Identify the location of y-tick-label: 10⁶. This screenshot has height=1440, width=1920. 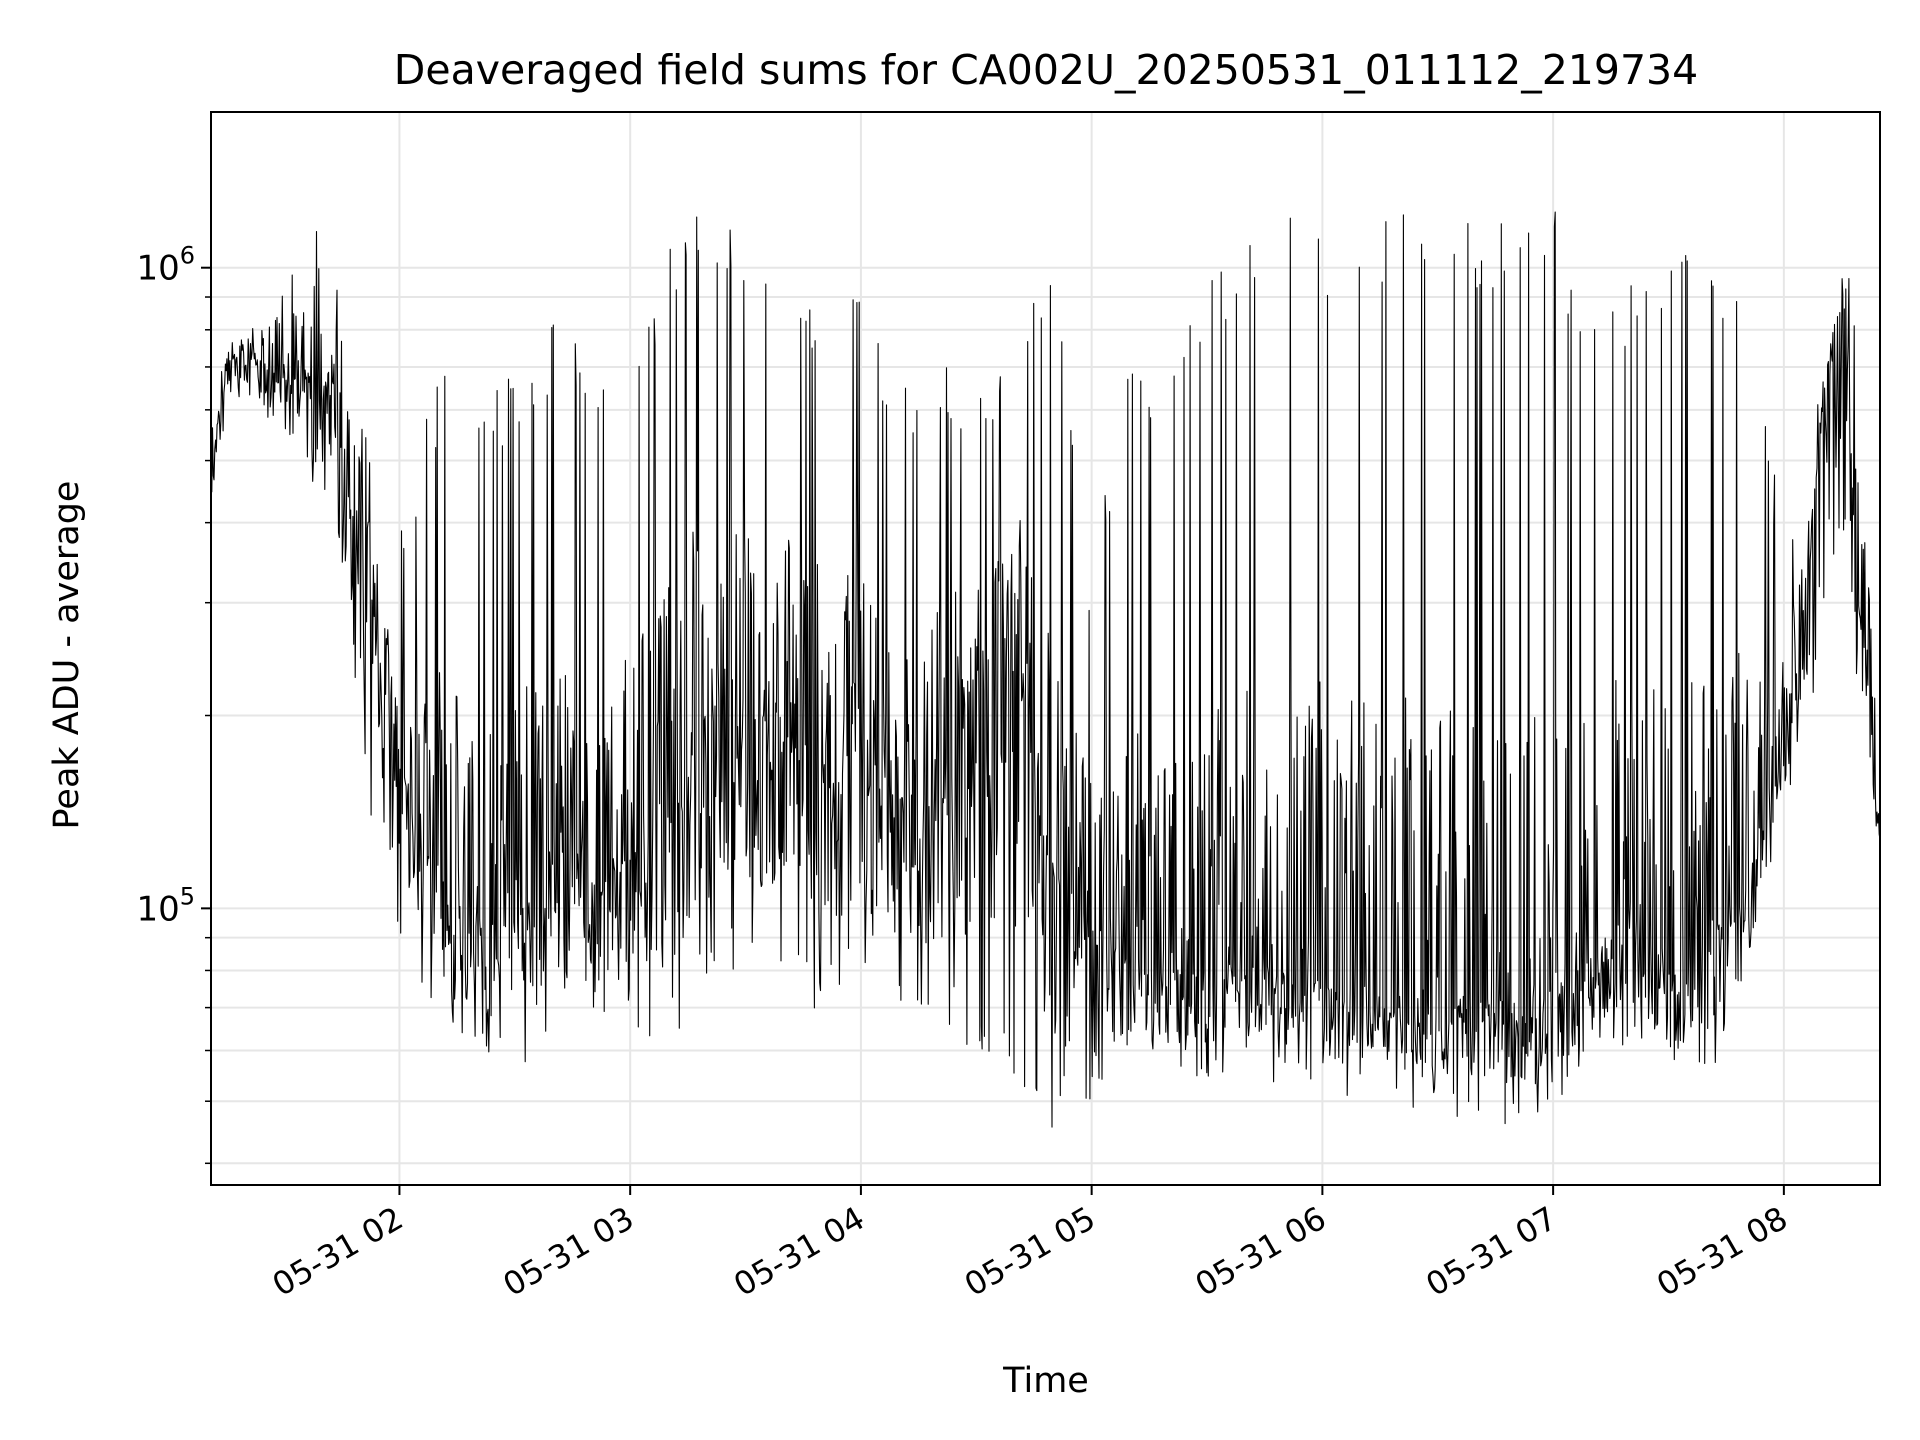
(165, 265).